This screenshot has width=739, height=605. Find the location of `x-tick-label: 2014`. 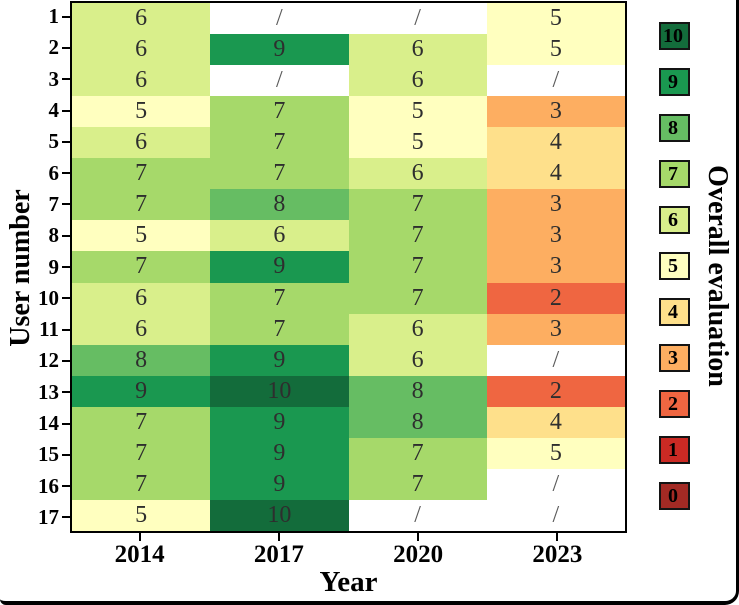

x-tick-label: 2014 is located at coordinates (139, 554).